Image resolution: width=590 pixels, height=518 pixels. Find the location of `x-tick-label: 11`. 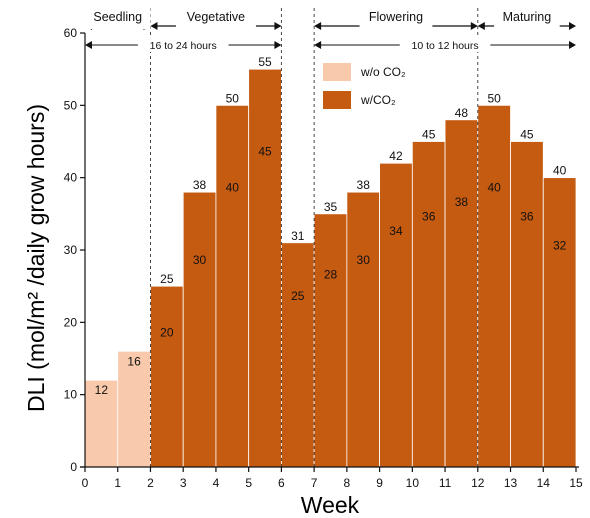

x-tick-label: 11 is located at coordinates (445, 483).